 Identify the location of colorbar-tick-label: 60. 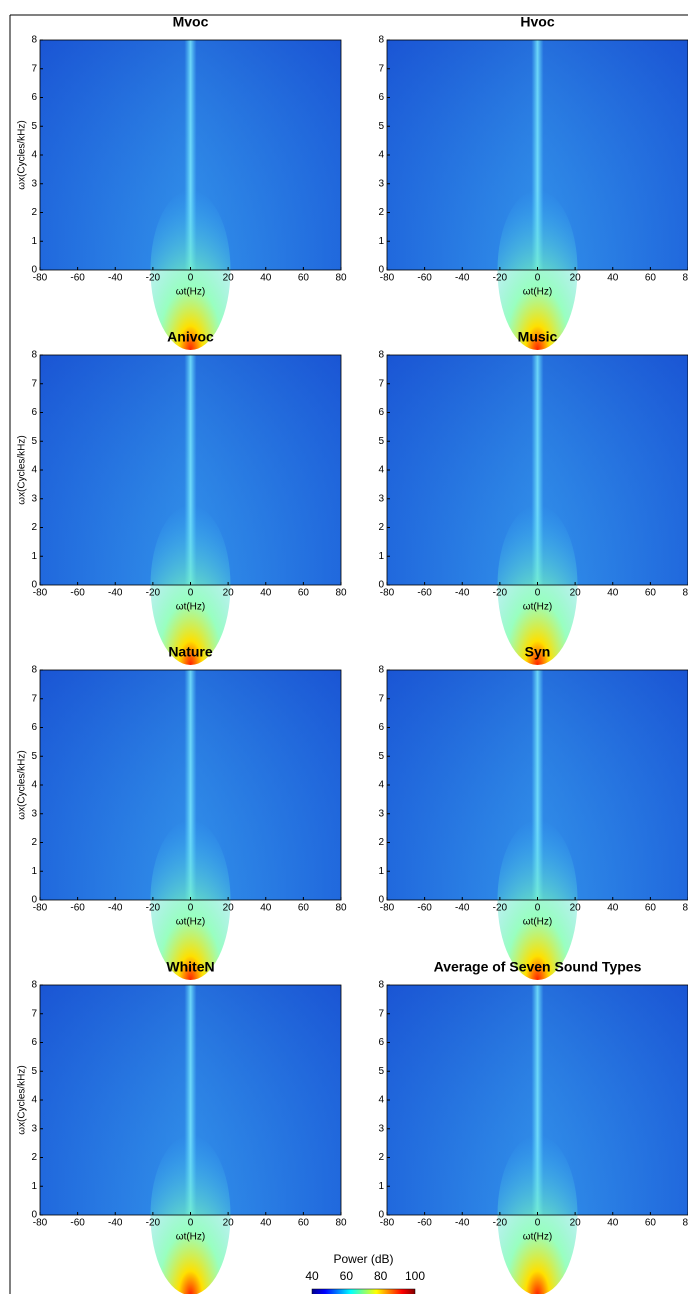
(347, 1276).